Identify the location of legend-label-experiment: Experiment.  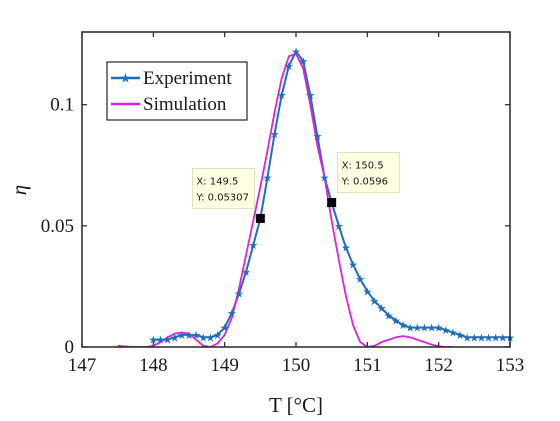
(187, 78).